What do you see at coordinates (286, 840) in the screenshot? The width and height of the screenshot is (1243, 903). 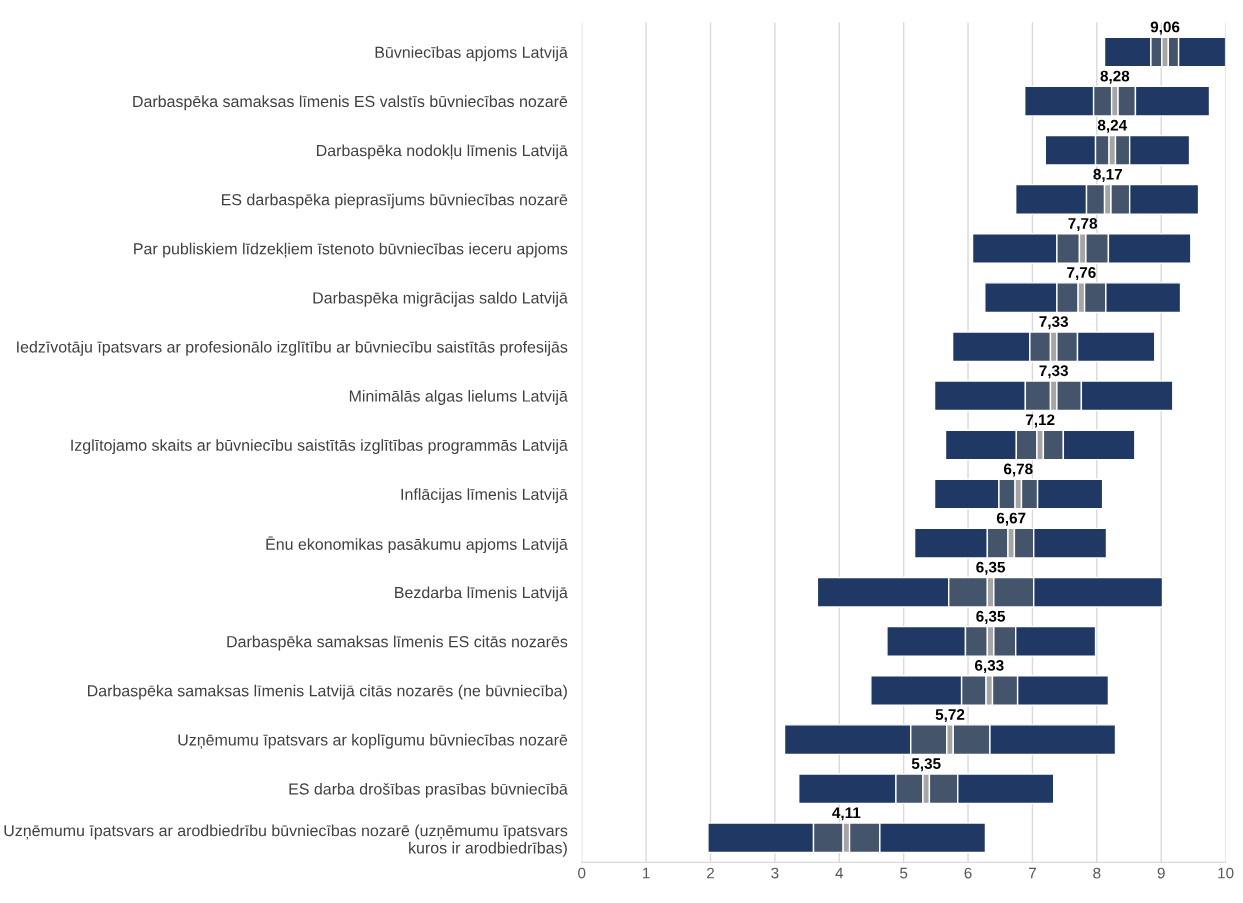 I see `y-tick-label: Uzņēmumu īpatsvars ar arodbiedrību būvniecības nozarē (uzņēmumu īpatsvars kuros ir arodbiedrības)` at bounding box center [286, 840].